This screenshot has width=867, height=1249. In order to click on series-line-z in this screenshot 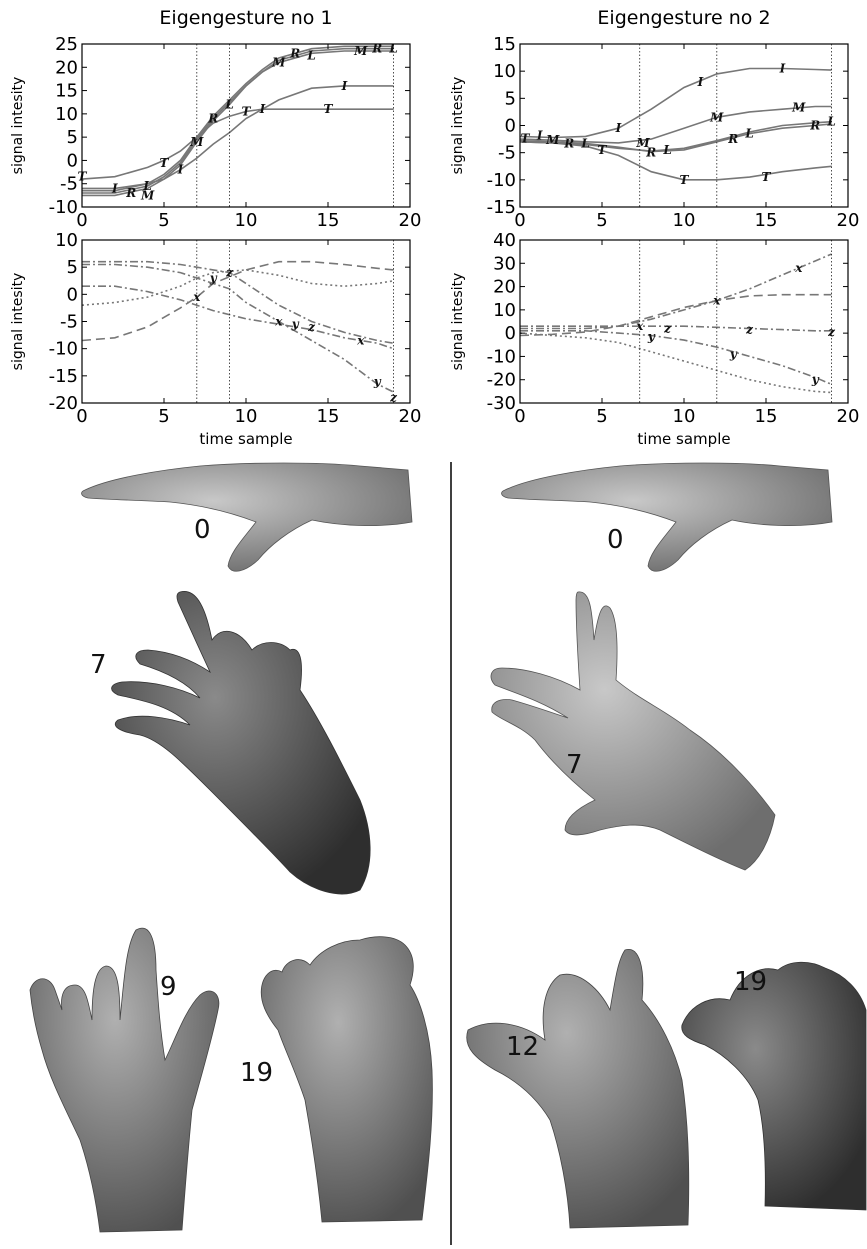, I will do `click(676, 328)`.